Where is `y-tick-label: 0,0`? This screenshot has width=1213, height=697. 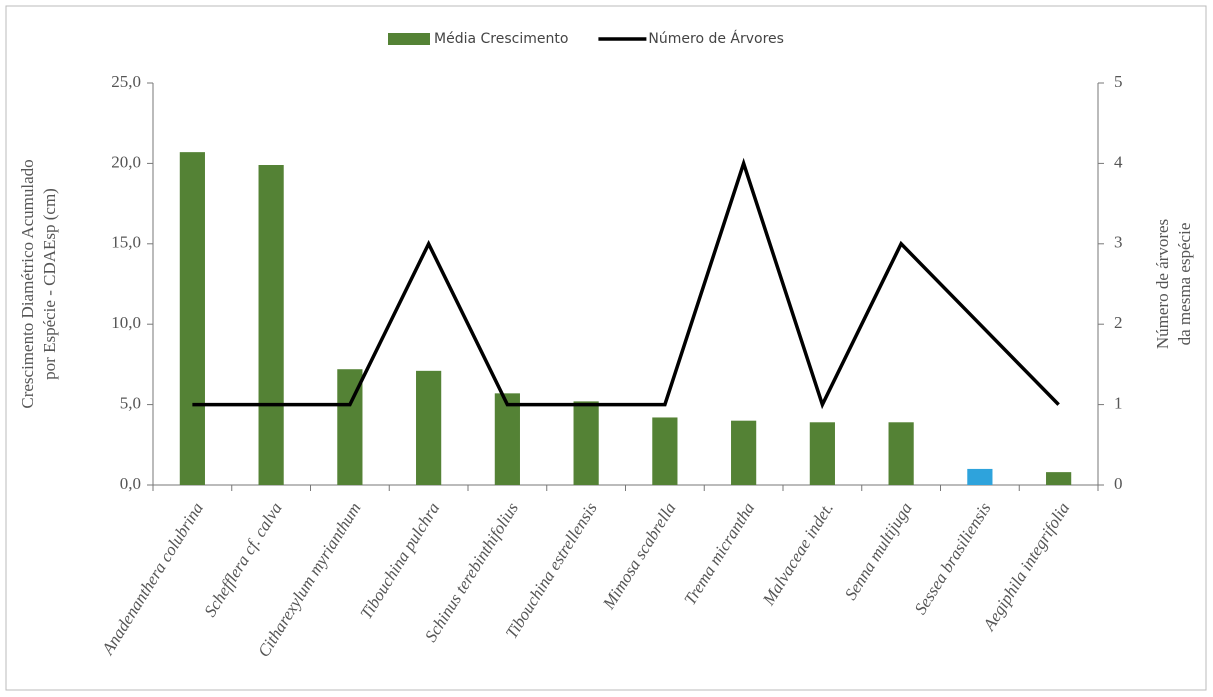 y-tick-label: 0,0 is located at coordinates (130, 483).